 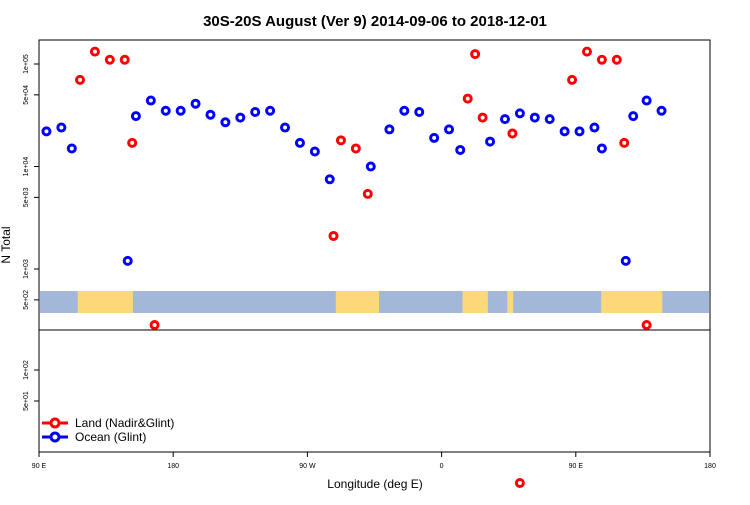 I want to click on x-axis-title: Longitude (deg E), so click(x=374, y=484).